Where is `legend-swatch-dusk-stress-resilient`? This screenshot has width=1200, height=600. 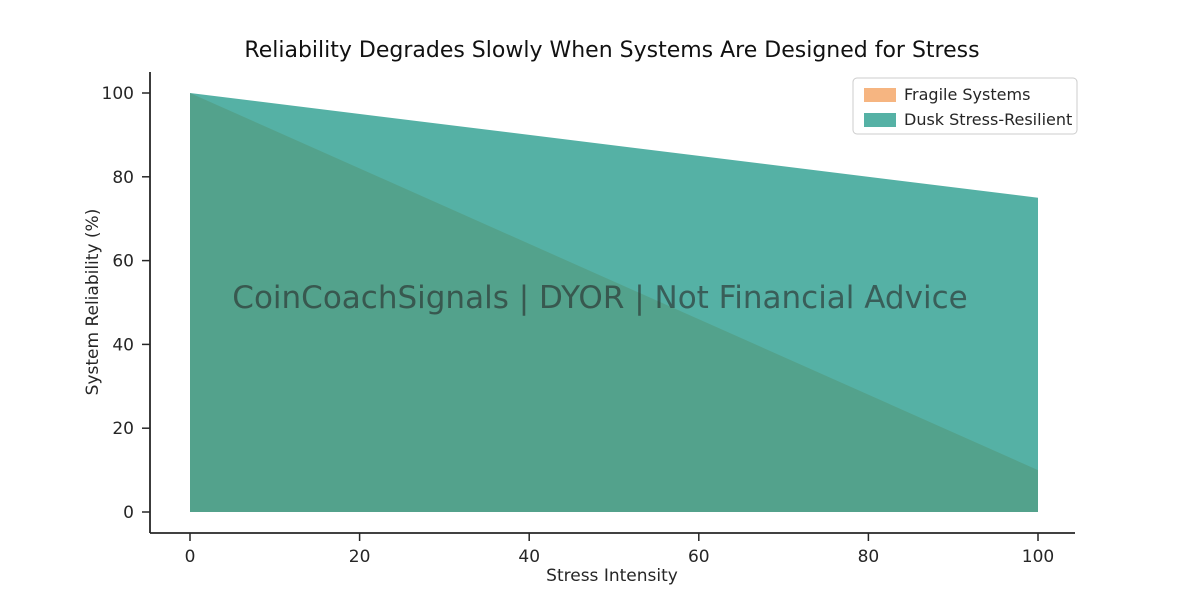
legend-swatch-dusk-stress-resilient is located at coordinates (880, 120).